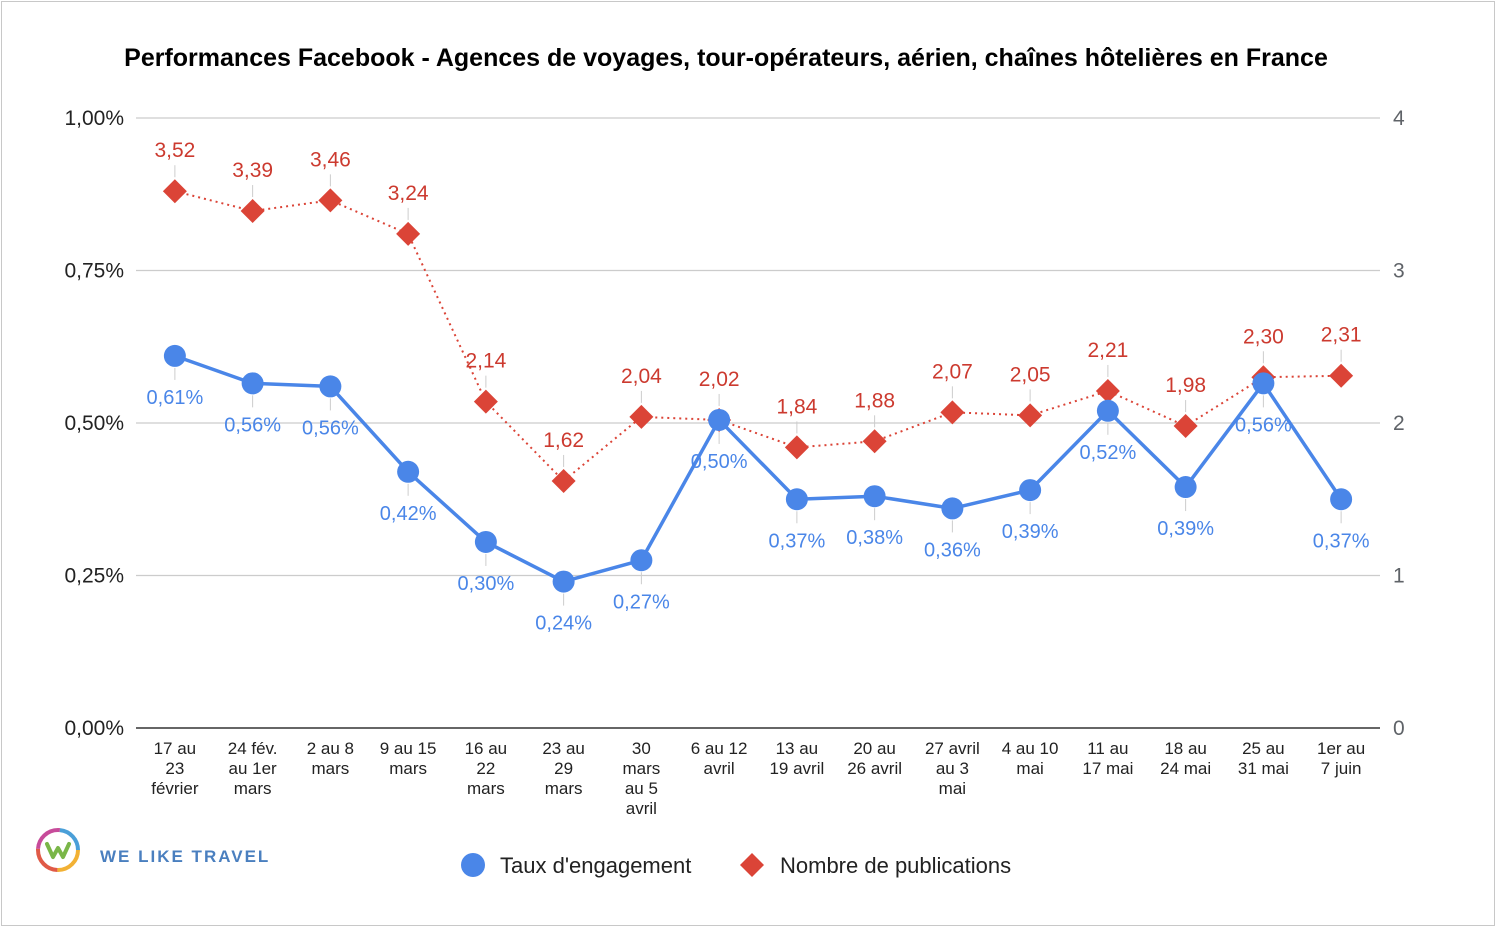 This screenshot has height=929, width=1498. Describe the element at coordinates (1107, 350) in the screenshot. I see `publications-data-label: 2,21` at that location.